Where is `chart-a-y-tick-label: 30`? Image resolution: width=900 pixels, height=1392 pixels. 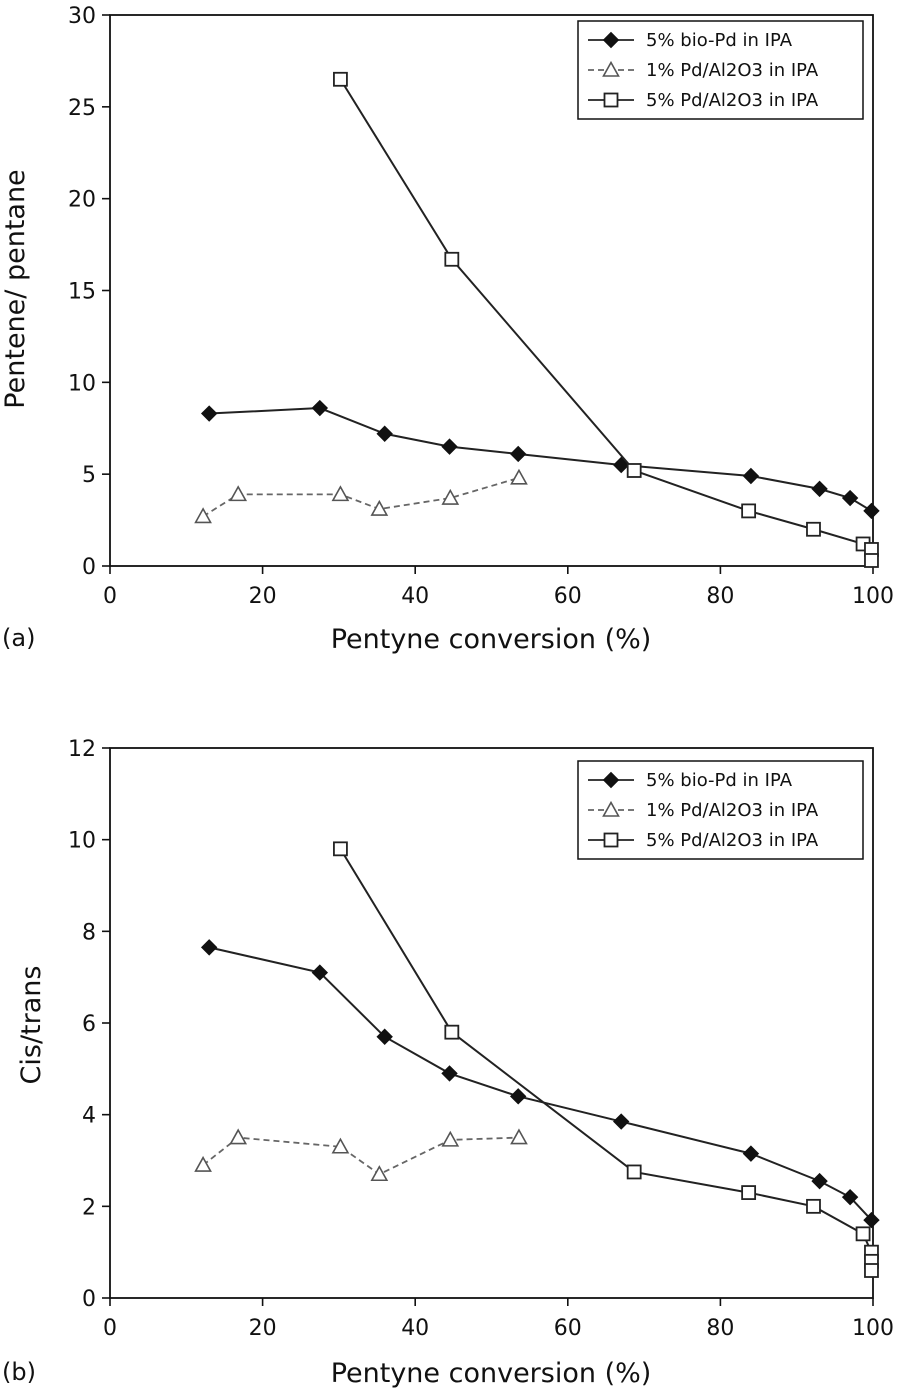 chart-a-y-tick-label: 30 is located at coordinates (82, 16).